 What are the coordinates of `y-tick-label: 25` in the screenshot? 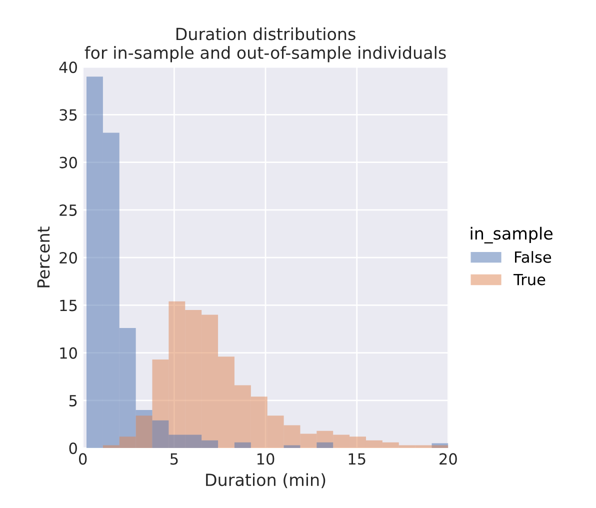 It's located at (68, 210).